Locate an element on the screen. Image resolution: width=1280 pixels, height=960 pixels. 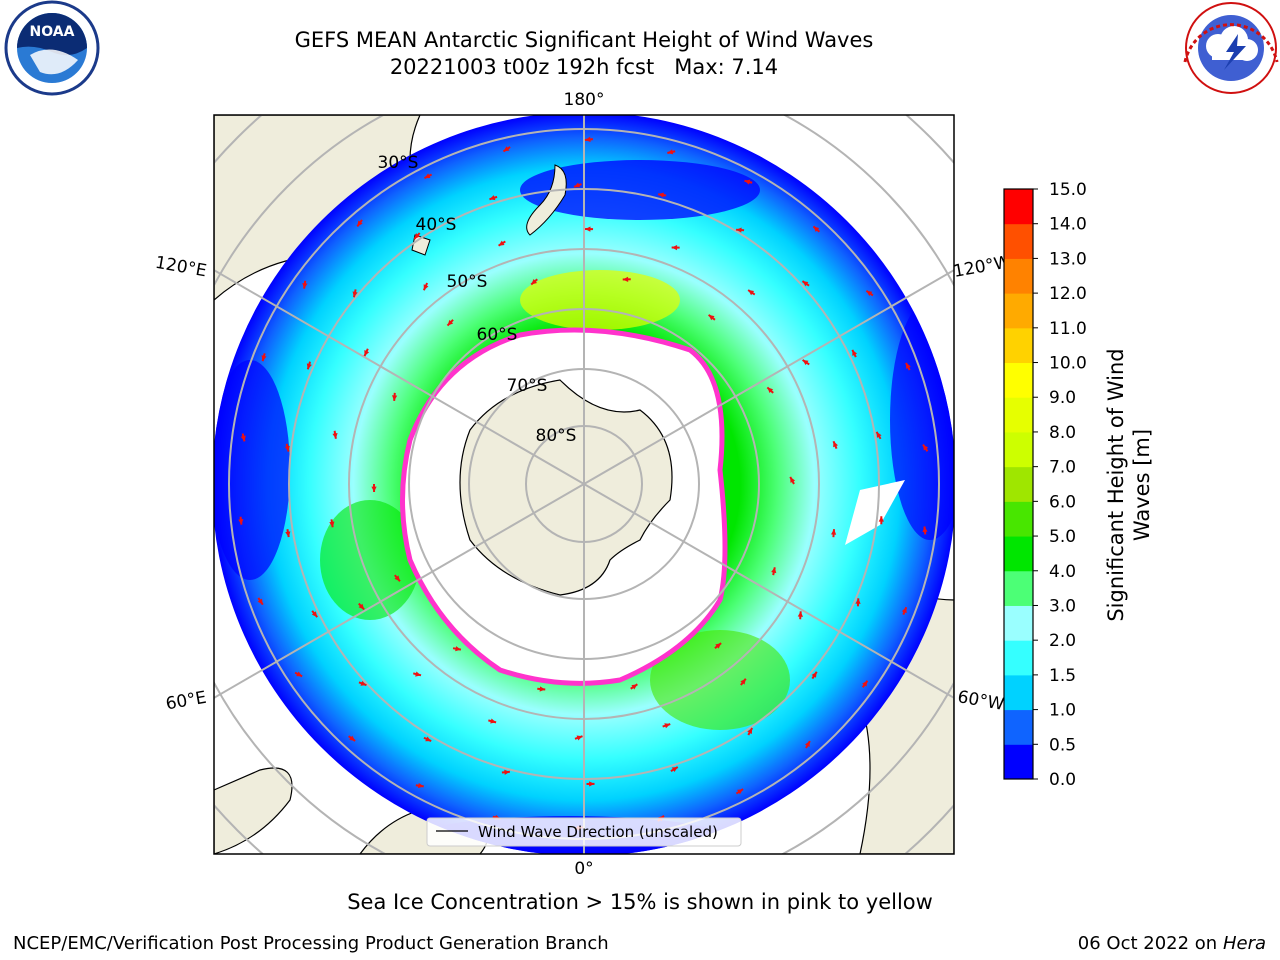
colorbar-tick-label: 8.0 is located at coordinates (1062, 433).